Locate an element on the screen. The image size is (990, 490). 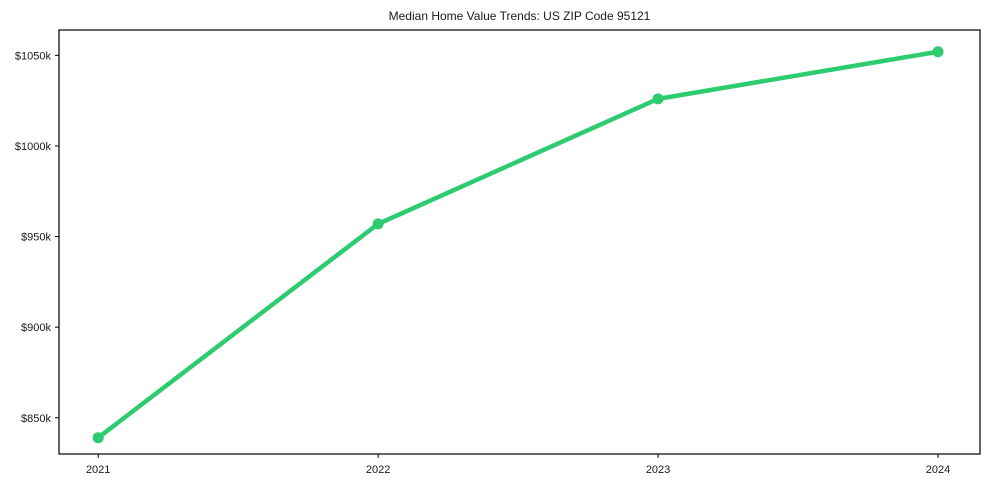
x-tick-label: 2023 is located at coordinates (658, 470).